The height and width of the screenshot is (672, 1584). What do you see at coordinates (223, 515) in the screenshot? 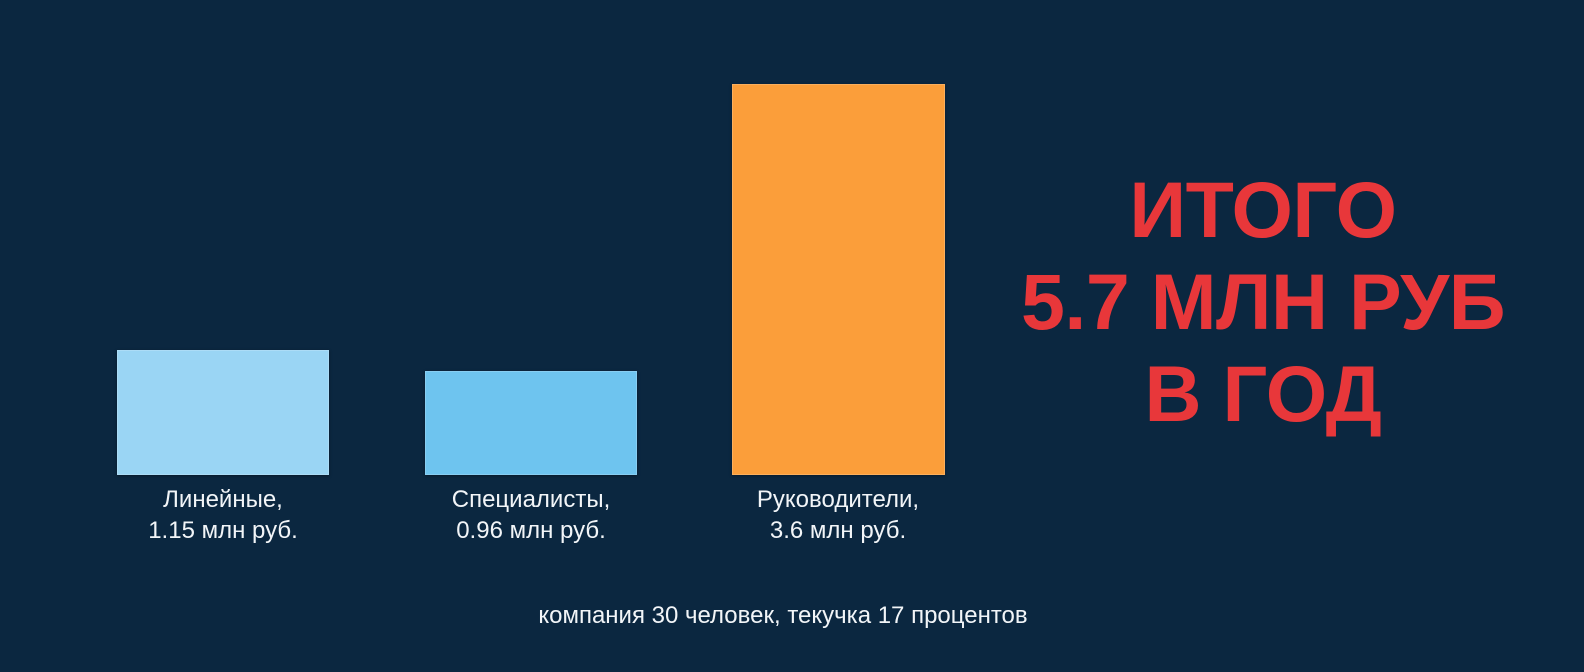
I see `bar-label-linear-staff: Линейные, 1.15 млн руб.` at bounding box center [223, 515].